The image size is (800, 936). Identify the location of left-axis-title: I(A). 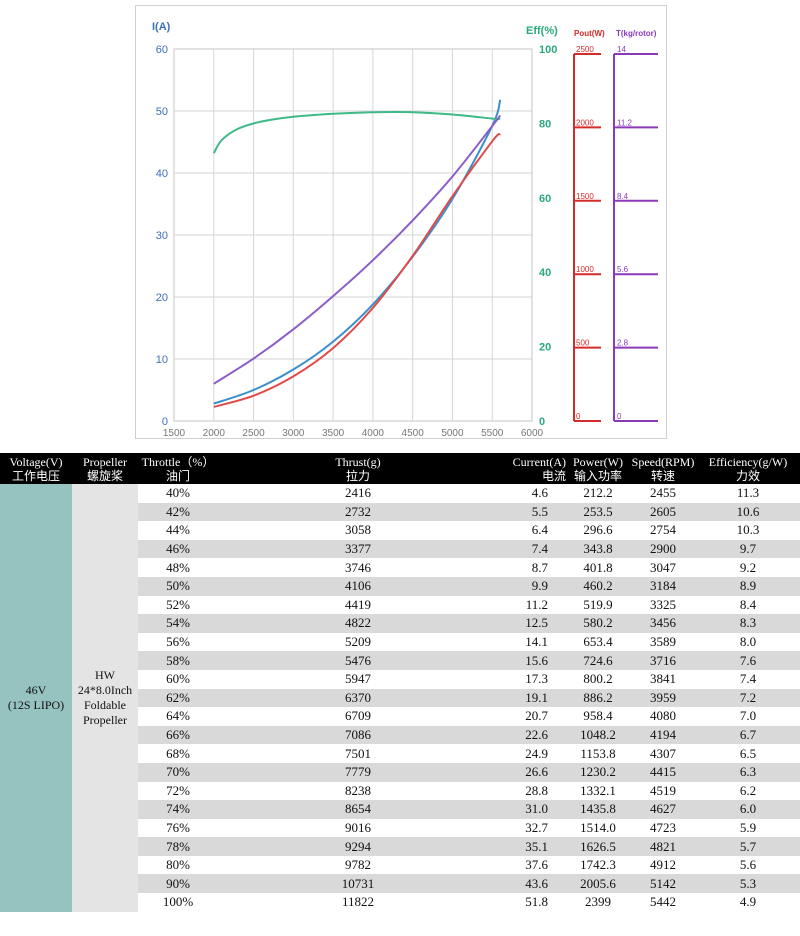
(161, 27).